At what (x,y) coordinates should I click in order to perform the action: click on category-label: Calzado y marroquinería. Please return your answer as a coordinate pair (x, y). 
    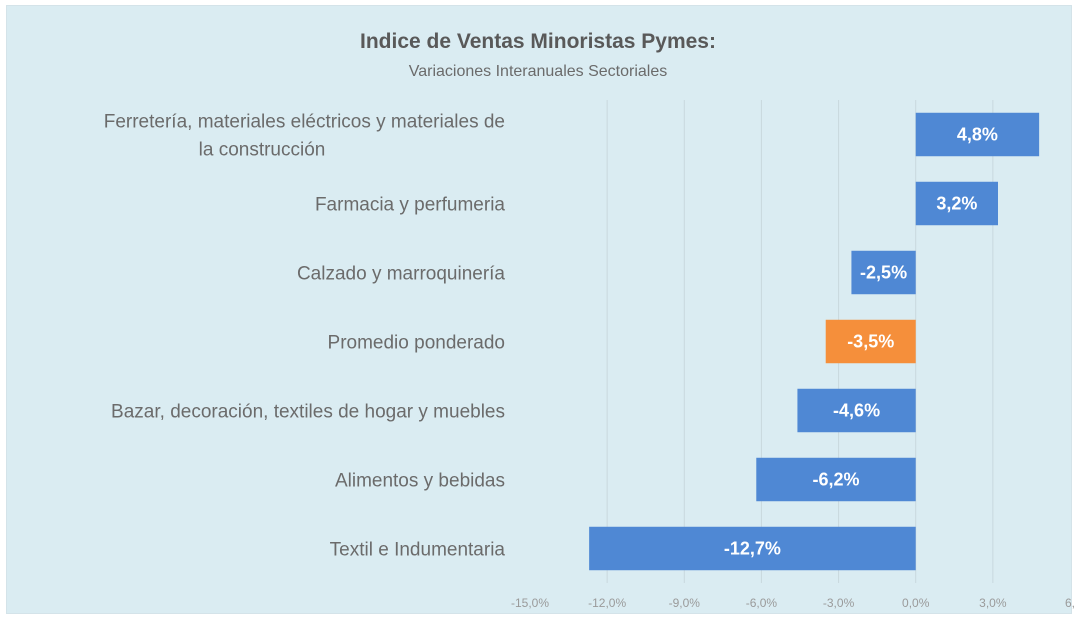
    Looking at the image, I should click on (401, 274).